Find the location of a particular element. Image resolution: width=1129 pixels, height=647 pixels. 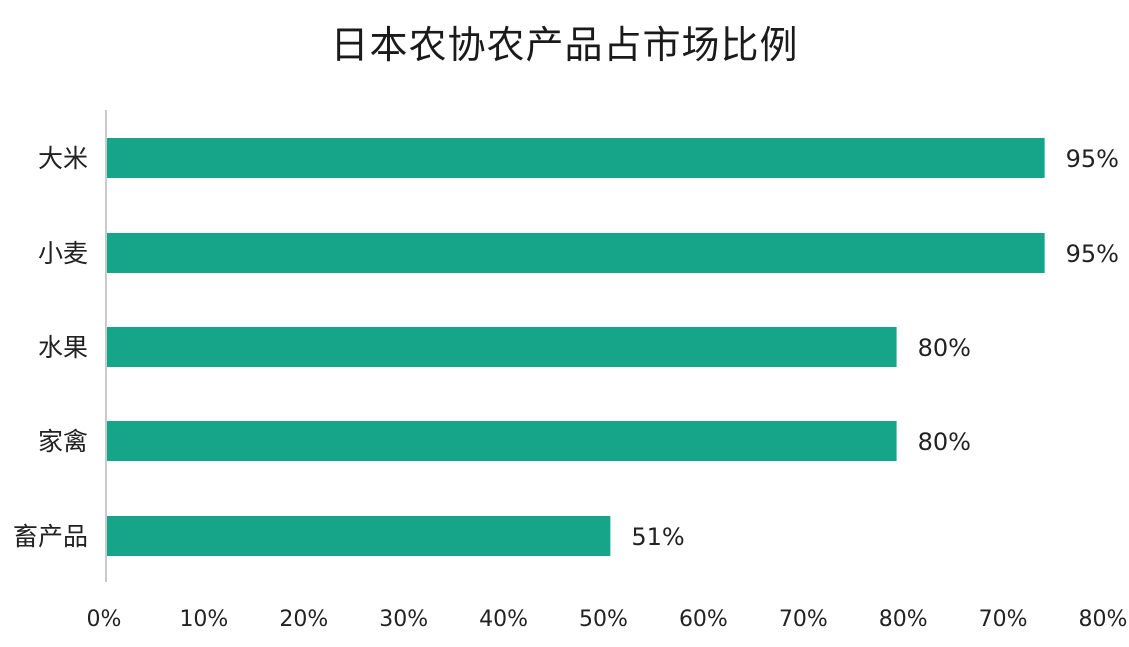

x-tick-label: 50% is located at coordinates (603, 619).